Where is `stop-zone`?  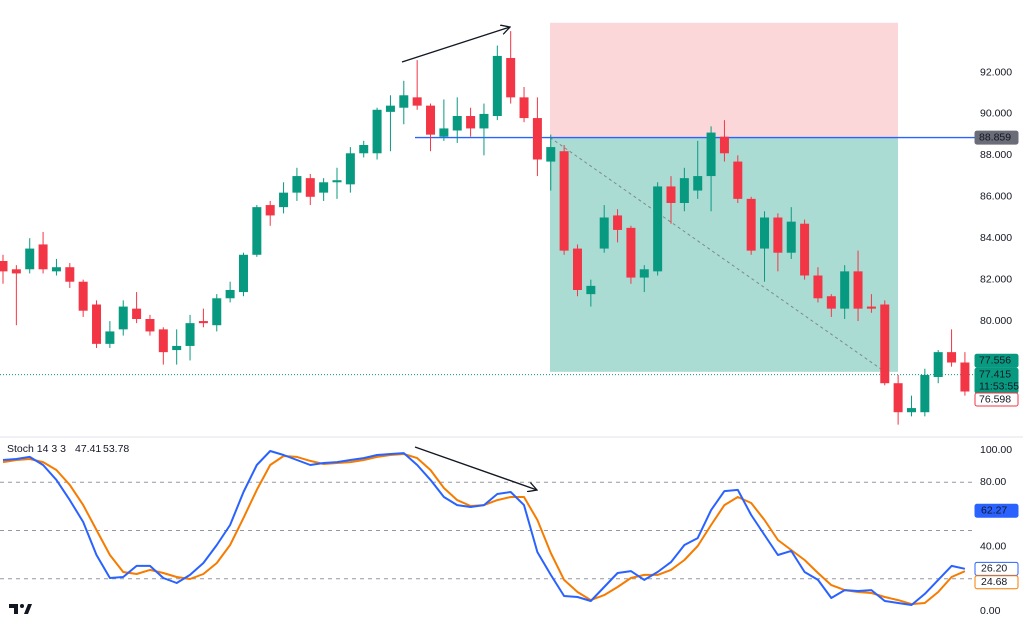
stop-zone is located at coordinates (724, 80).